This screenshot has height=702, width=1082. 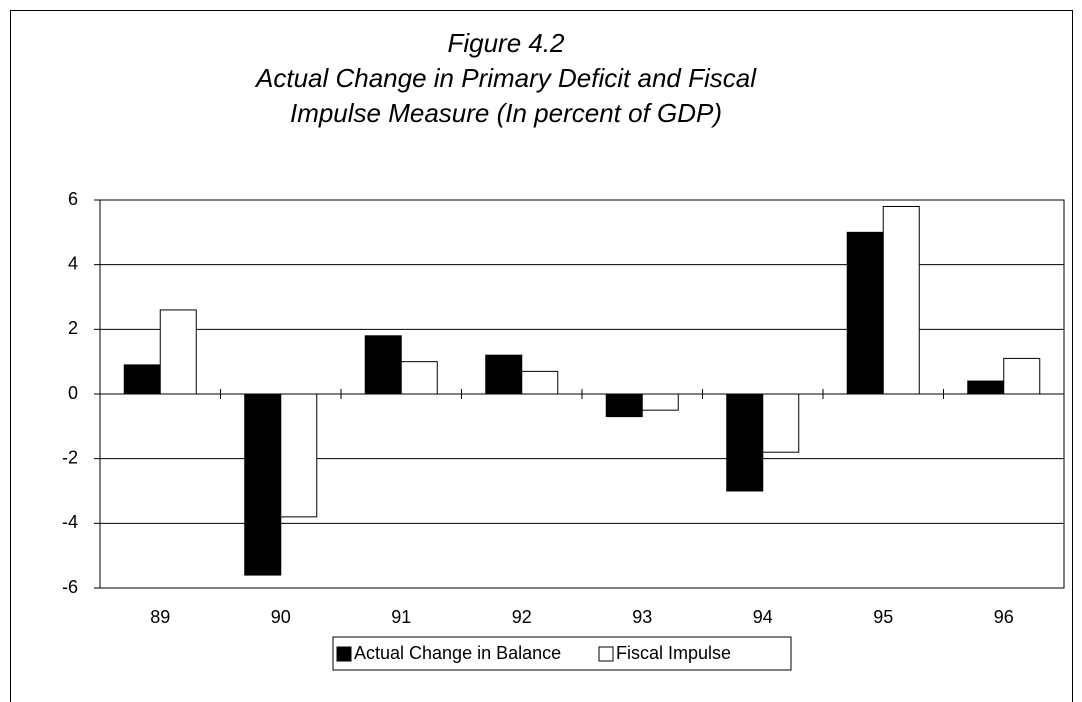 What do you see at coordinates (642, 617) in the screenshot?
I see `x-tick-label: 93` at bounding box center [642, 617].